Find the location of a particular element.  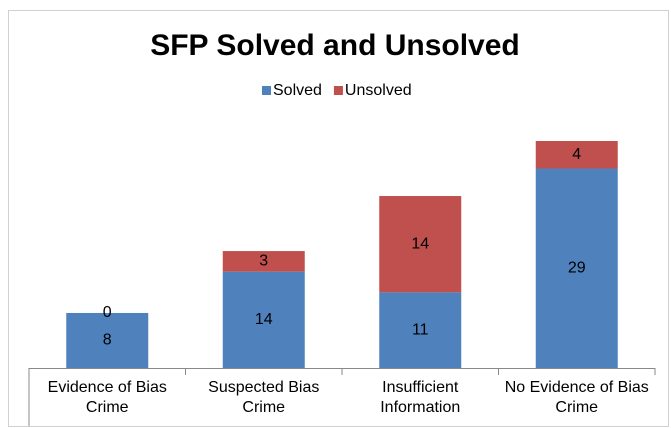

x-tick-label: Suspected Bias Crime is located at coordinates (264, 397).